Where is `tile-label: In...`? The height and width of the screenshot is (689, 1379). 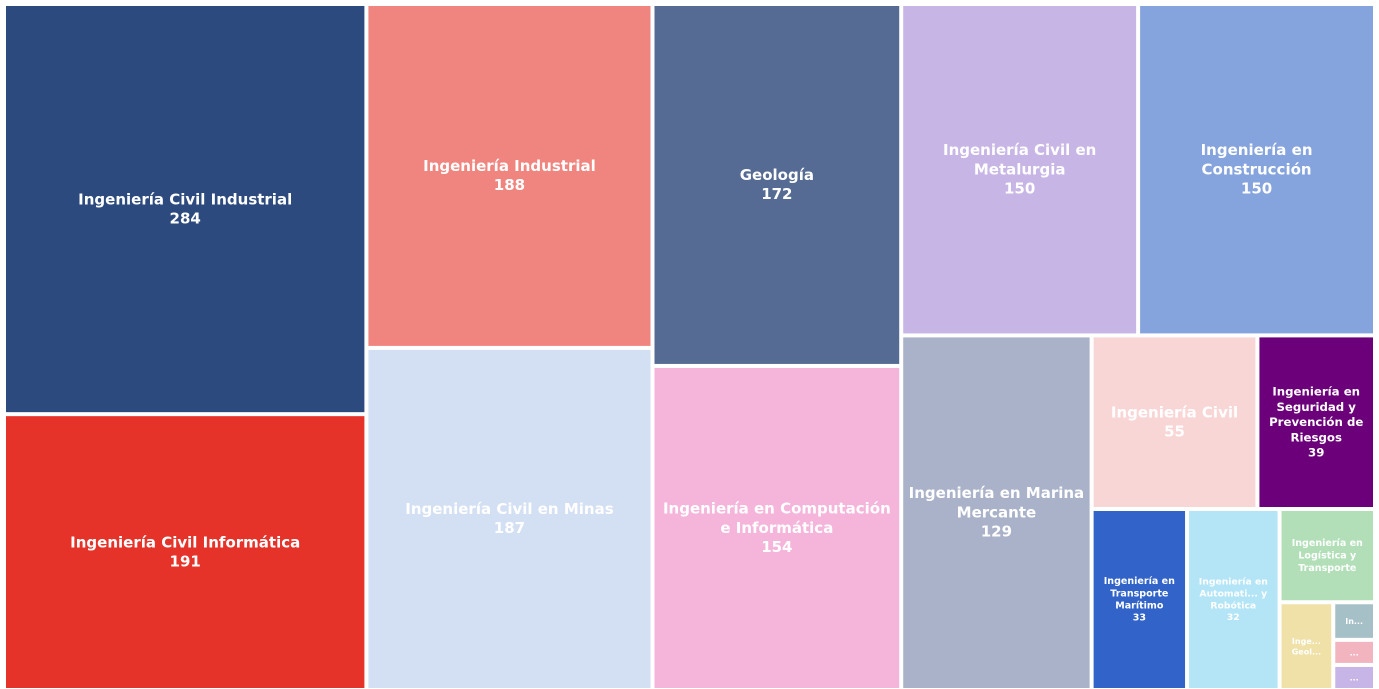
tile-label: In... is located at coordinates (1354, 621).